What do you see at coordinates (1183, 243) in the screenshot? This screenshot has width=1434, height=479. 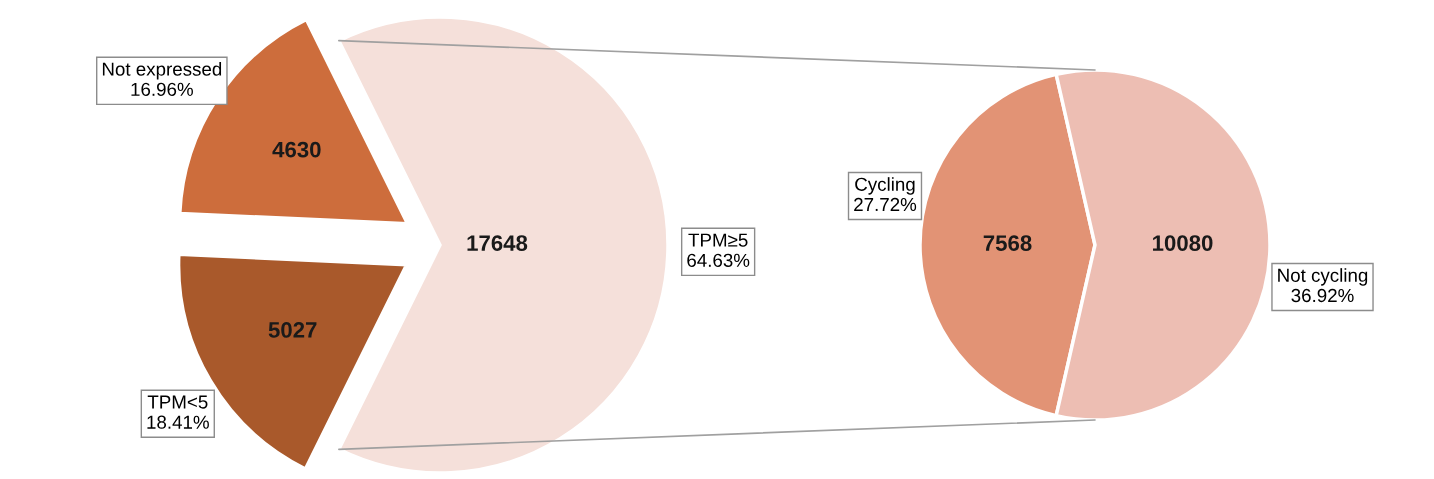 I see `data-label: 10080` at bounding box center [1183, 243].